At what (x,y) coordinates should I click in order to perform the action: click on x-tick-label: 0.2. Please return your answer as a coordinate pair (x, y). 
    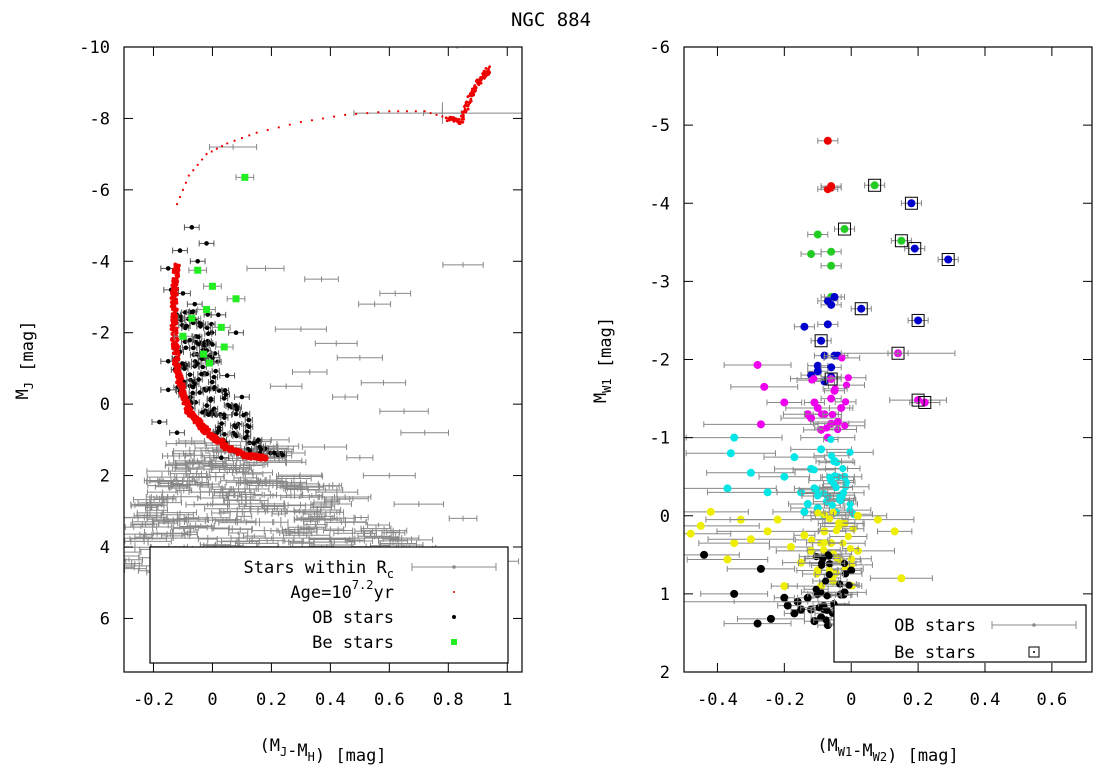
    Looking at the image, I should click on (918, 700).